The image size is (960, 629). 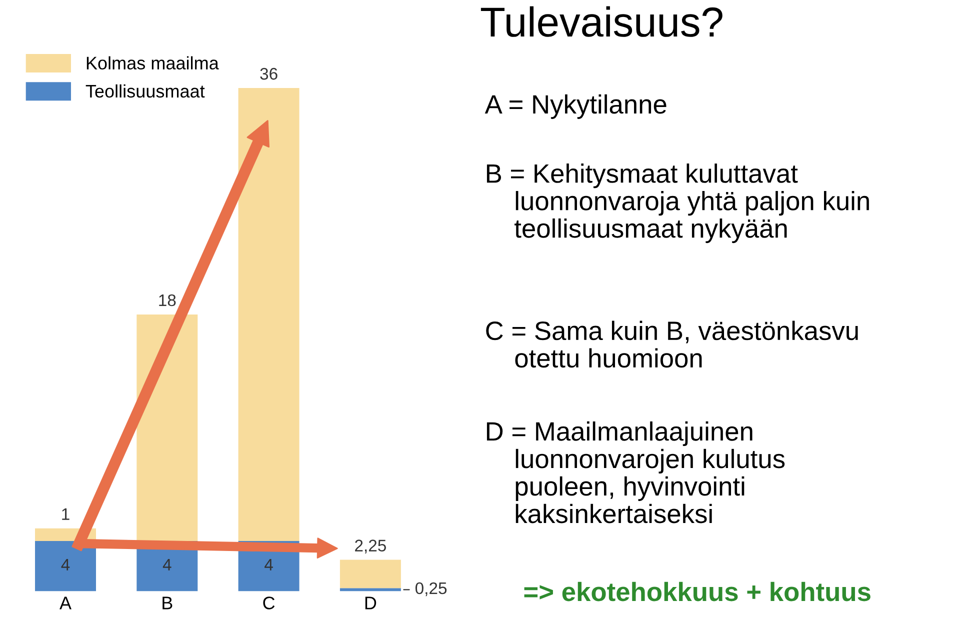 What do you see at coordinates (66, 603) in the screenshot?
I see `x-tick-label: A` at bounding box center [66, 603].